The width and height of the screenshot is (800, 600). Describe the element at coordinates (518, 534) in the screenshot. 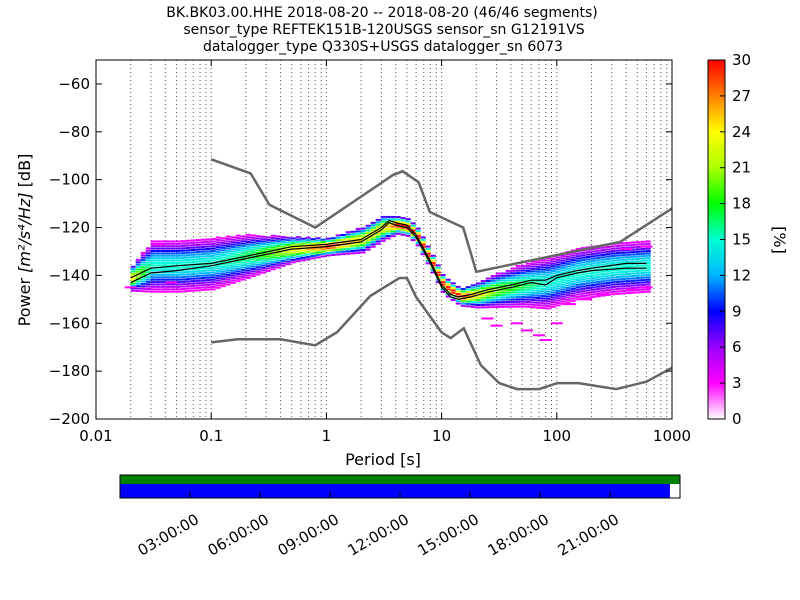

I see `timeline-tick-label: 18:00:00` at that location.